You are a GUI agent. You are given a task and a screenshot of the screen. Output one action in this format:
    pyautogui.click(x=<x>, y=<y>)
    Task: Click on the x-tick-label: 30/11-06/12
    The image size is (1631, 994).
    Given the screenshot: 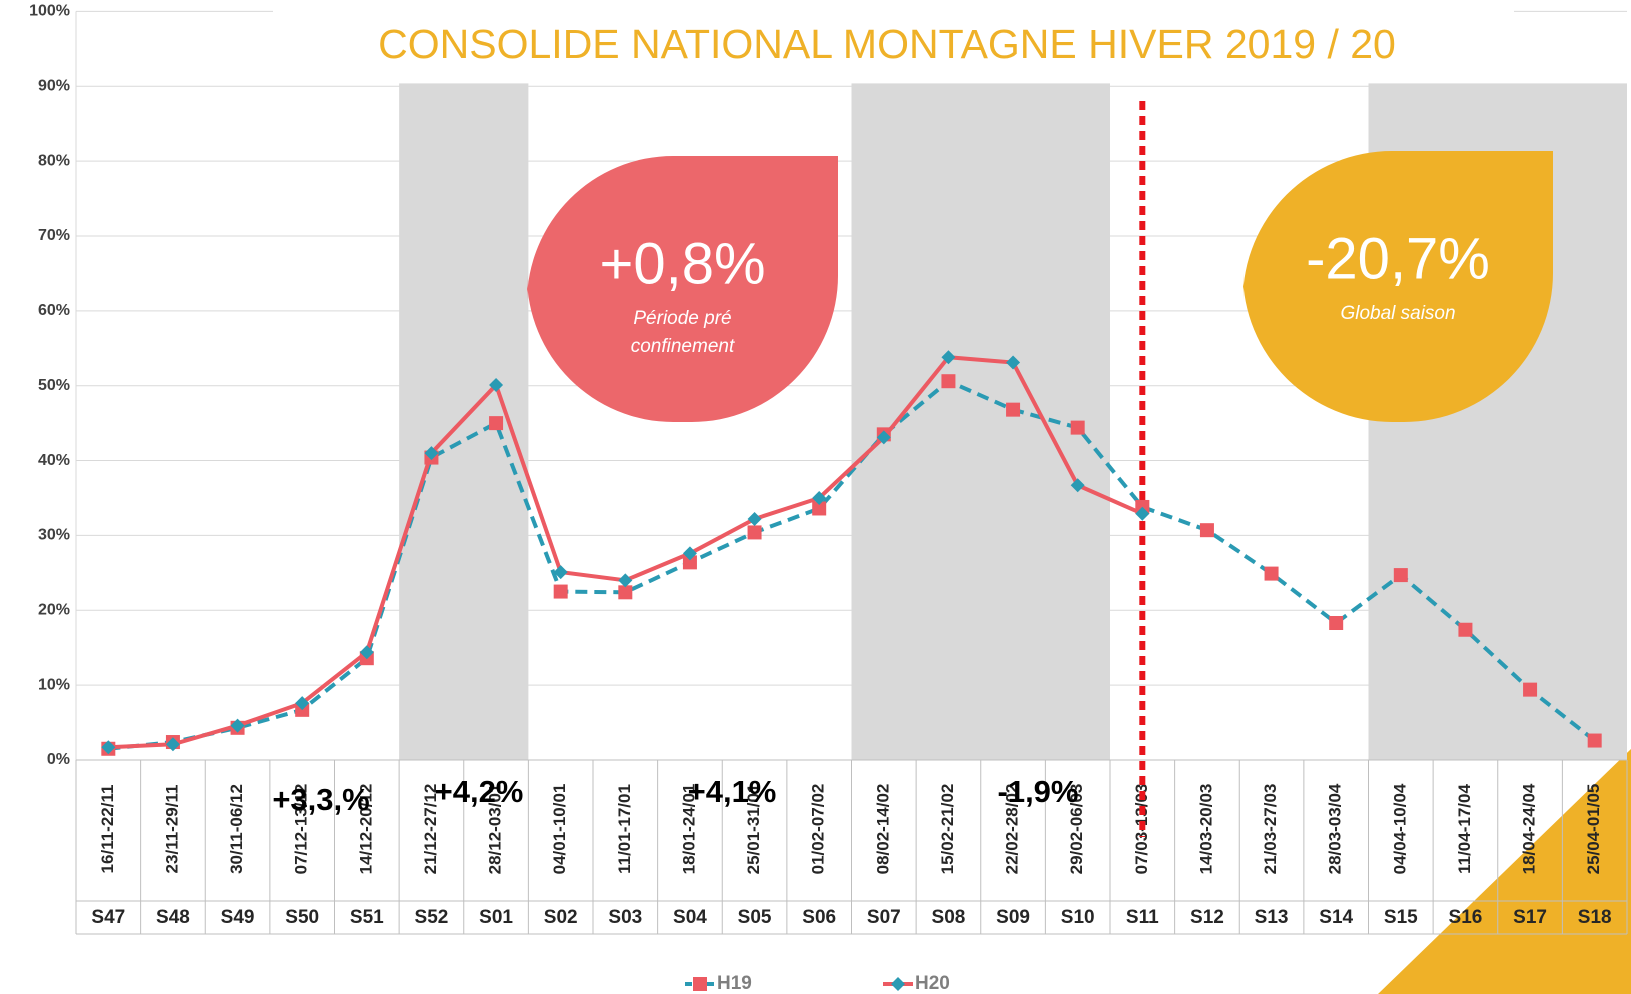 What is the action you would take?
    pyautogui.click(x=236, y=829)
    